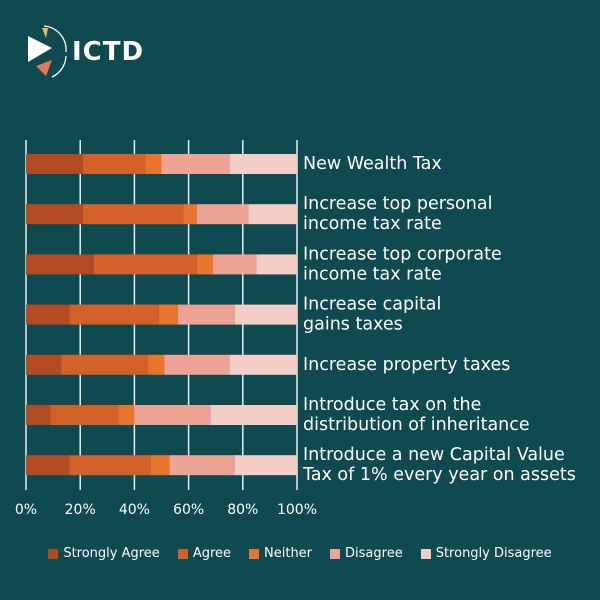 This screenshot has width=600, height=600. What do you see at coordinates (47, 51) in the screenshot?
I see `ictd-logo-mark-icon` at bounding box center [47, 51].